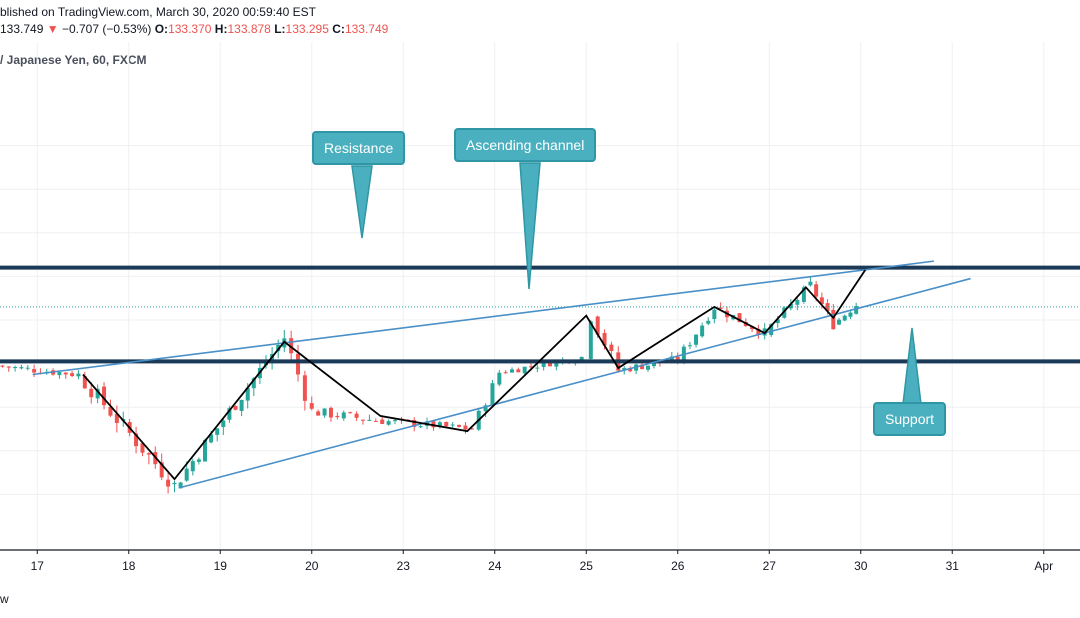 The width and height of the screenshot is (1080, 618). Describe the element at coordinates (73, 60) in the screenshot. I see `symbol-title: / Japanese Yen, 60, FXCM` at that location.